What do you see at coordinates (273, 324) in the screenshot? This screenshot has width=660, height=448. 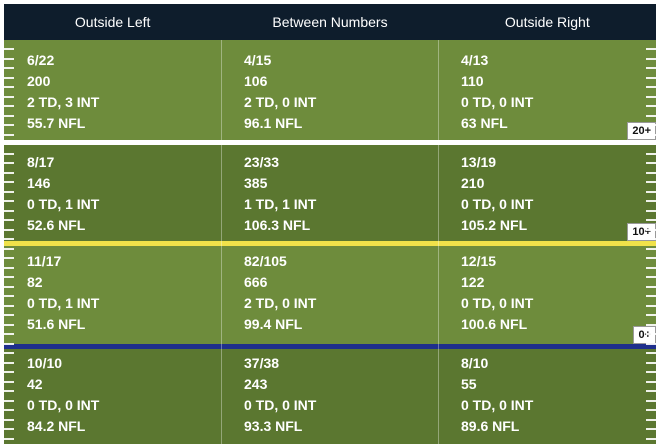 I see `nfl-rating: 99.4 NFL` at bounding box center [273, 324].